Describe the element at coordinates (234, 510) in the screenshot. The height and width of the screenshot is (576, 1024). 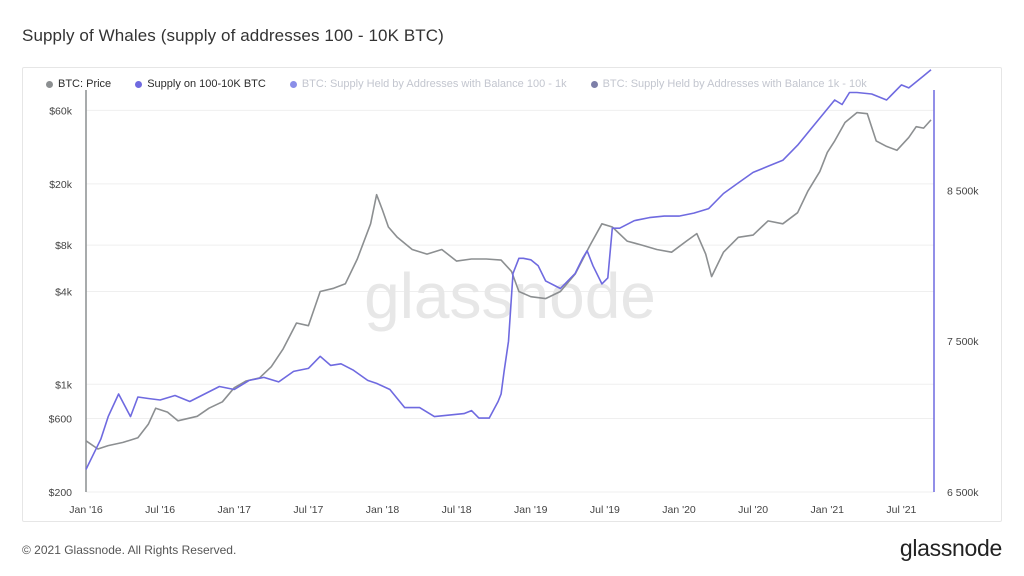
I see `x-tick-label: Jan '17` at that location.